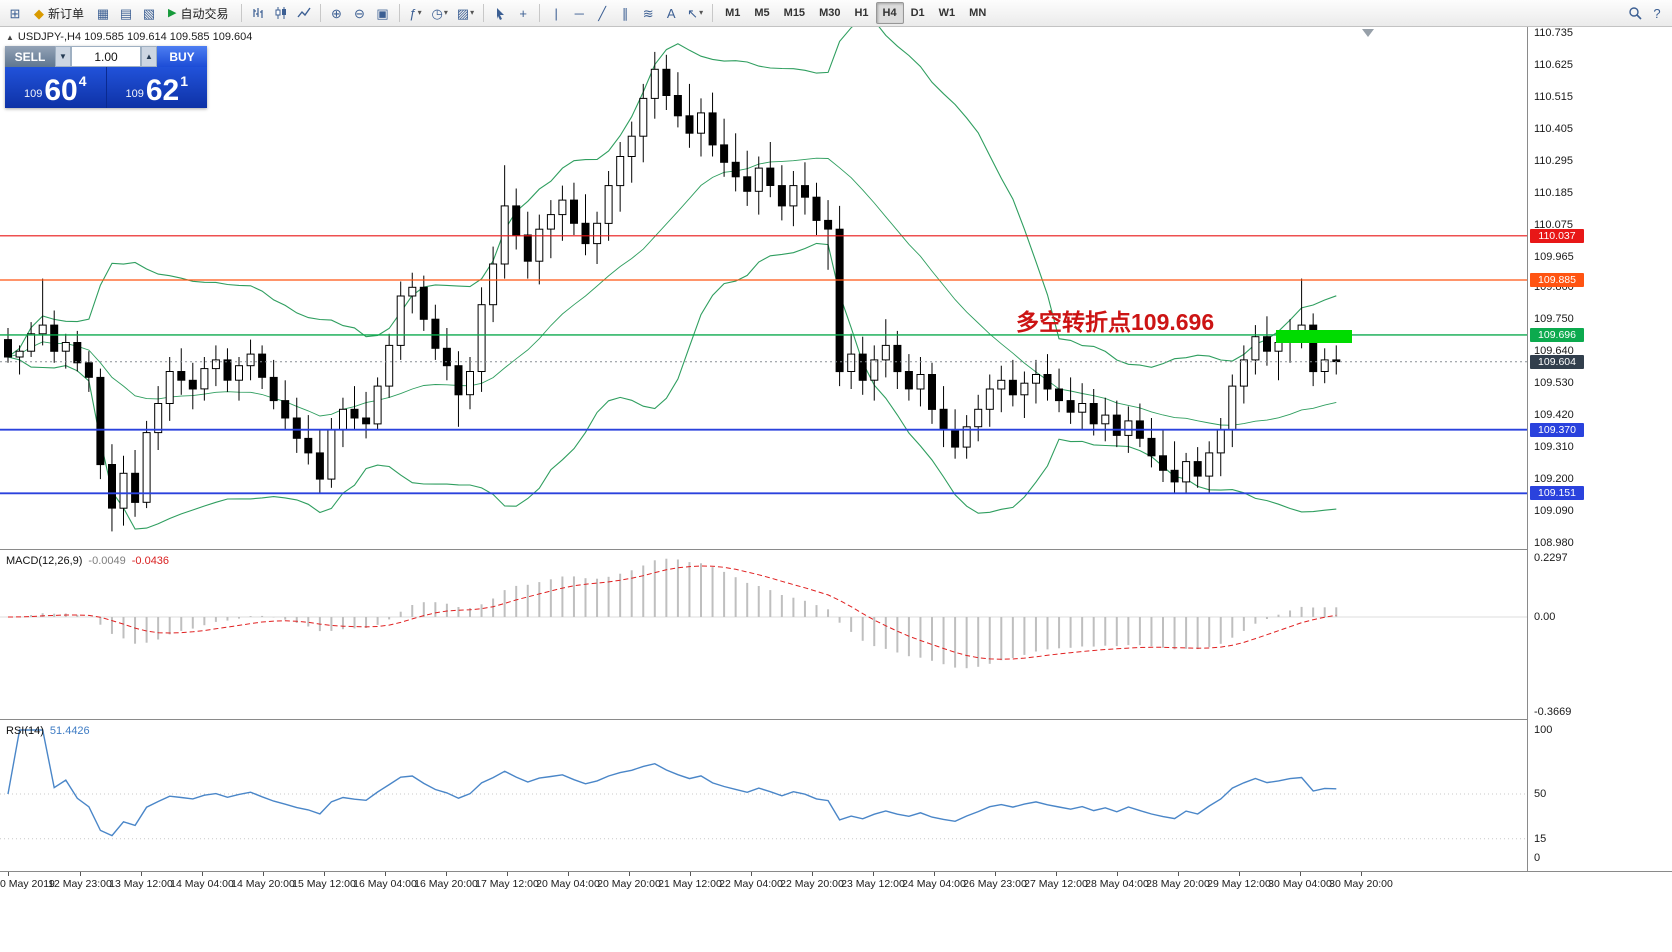  Describe the element at coordinates (762, 13) in the screenshot. I see `timeframe-m5: M5` at that location.